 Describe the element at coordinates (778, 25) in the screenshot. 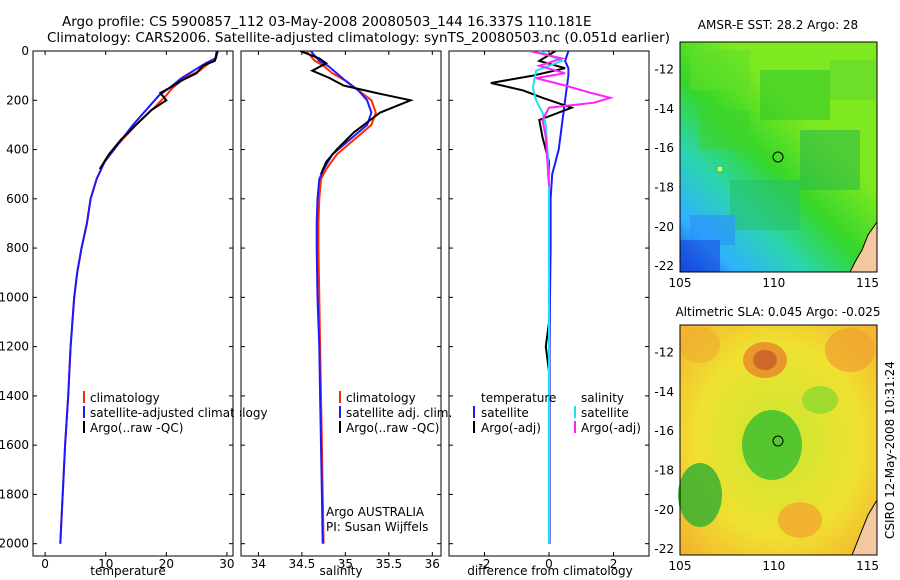

I see `sst-map-title: AMSR-E SST: 28.2 Argo: 28` at that location.